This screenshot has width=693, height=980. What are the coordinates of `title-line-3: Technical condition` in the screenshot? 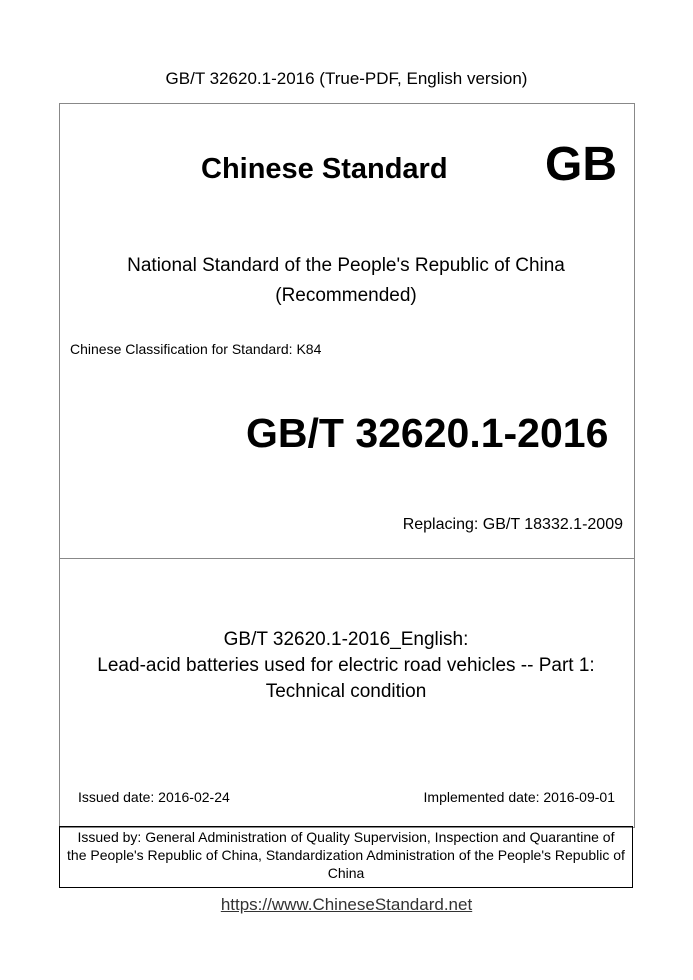 It's located at (346, 691).